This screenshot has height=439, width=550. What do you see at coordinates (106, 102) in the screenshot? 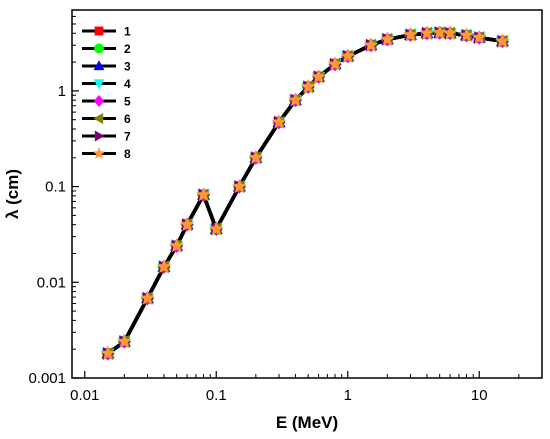
I see `legend-item-5: 5` at bounding box center [106, 102].